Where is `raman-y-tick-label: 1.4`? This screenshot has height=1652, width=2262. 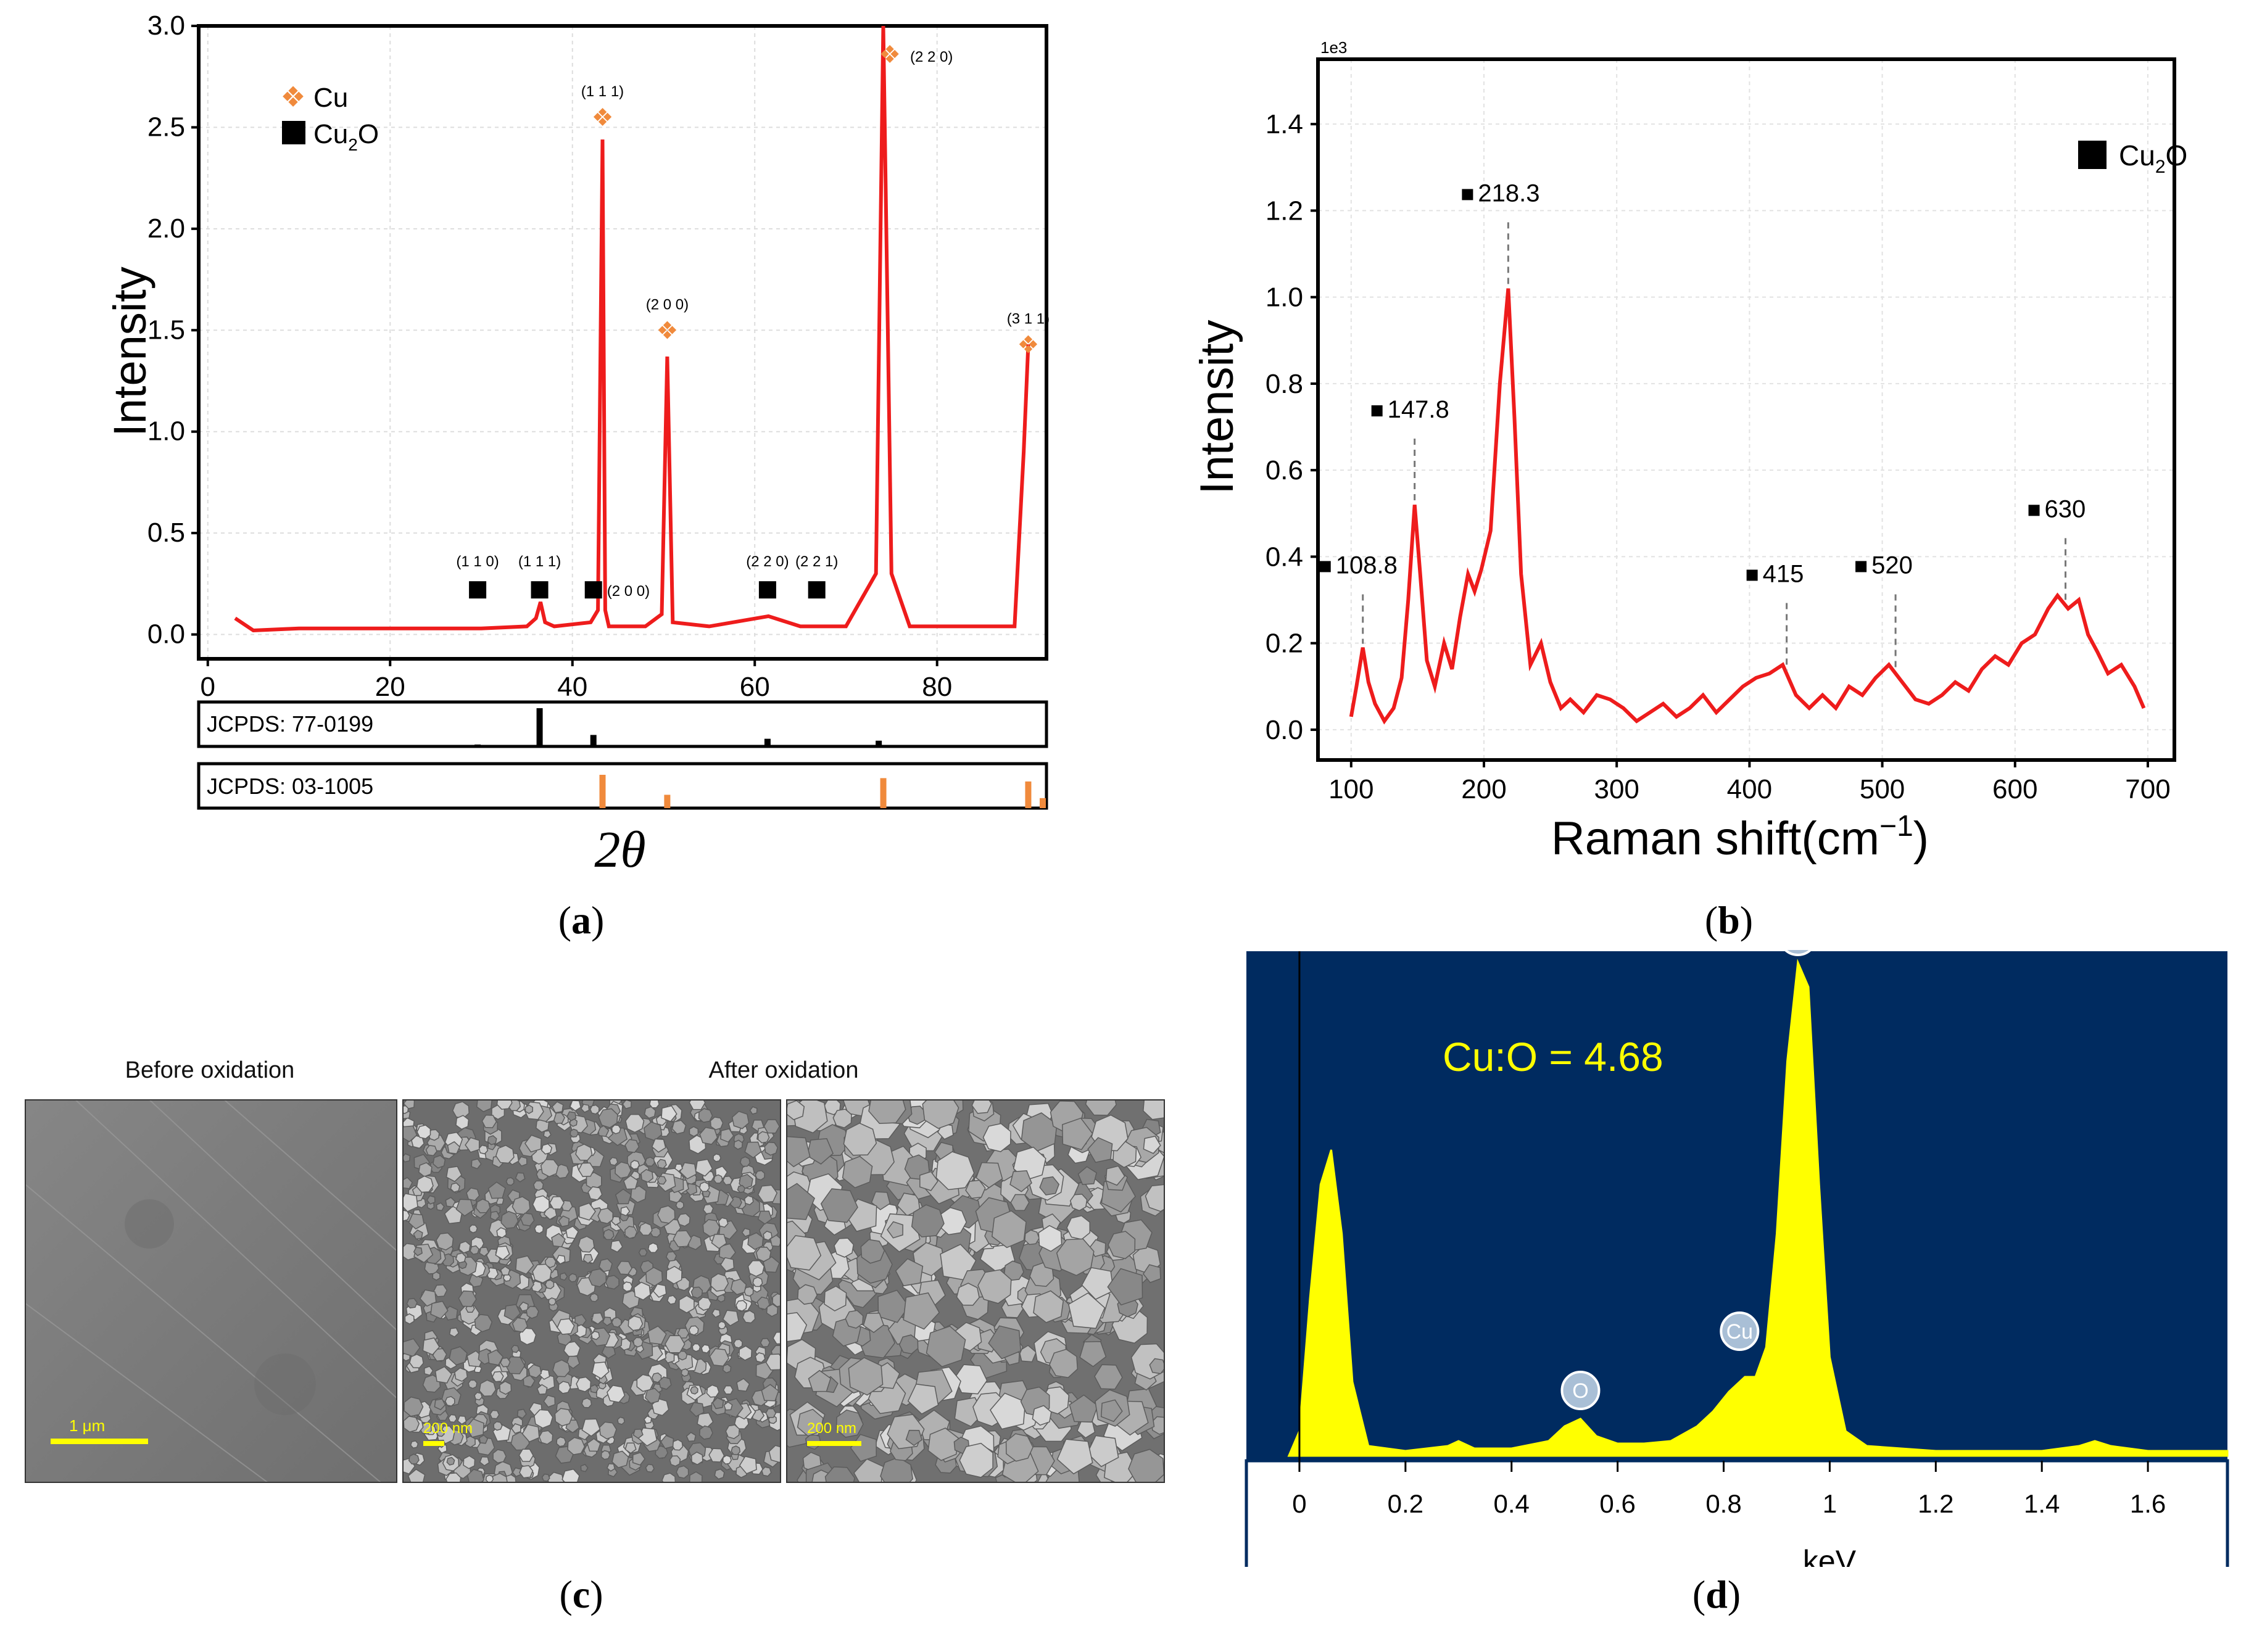 raman-y-tick-label: 1.4 is located at coordinates (1284, 124).